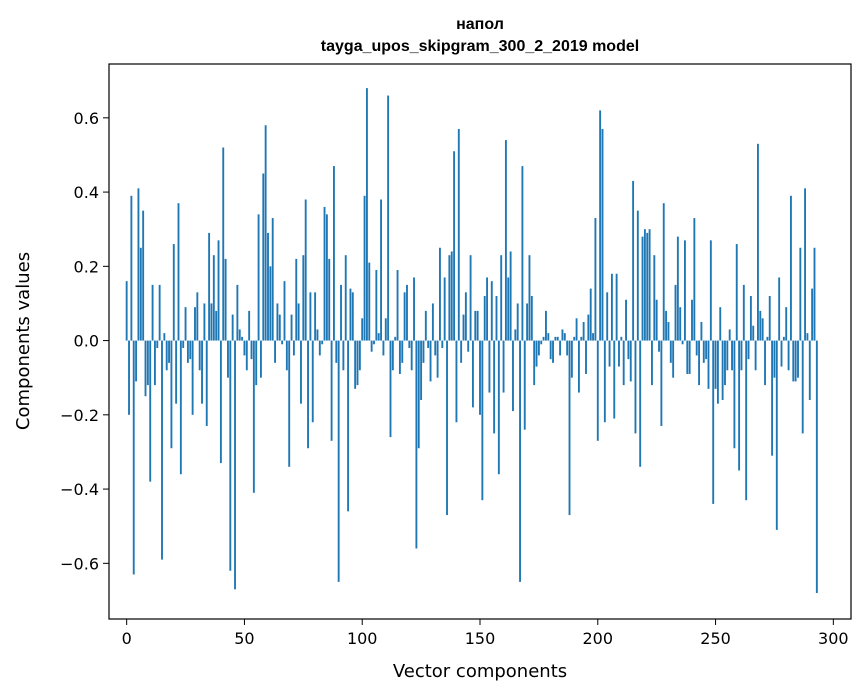 The image size is (867, 696). I want to click on y-tick-label: −0.2, so click(79, 415).